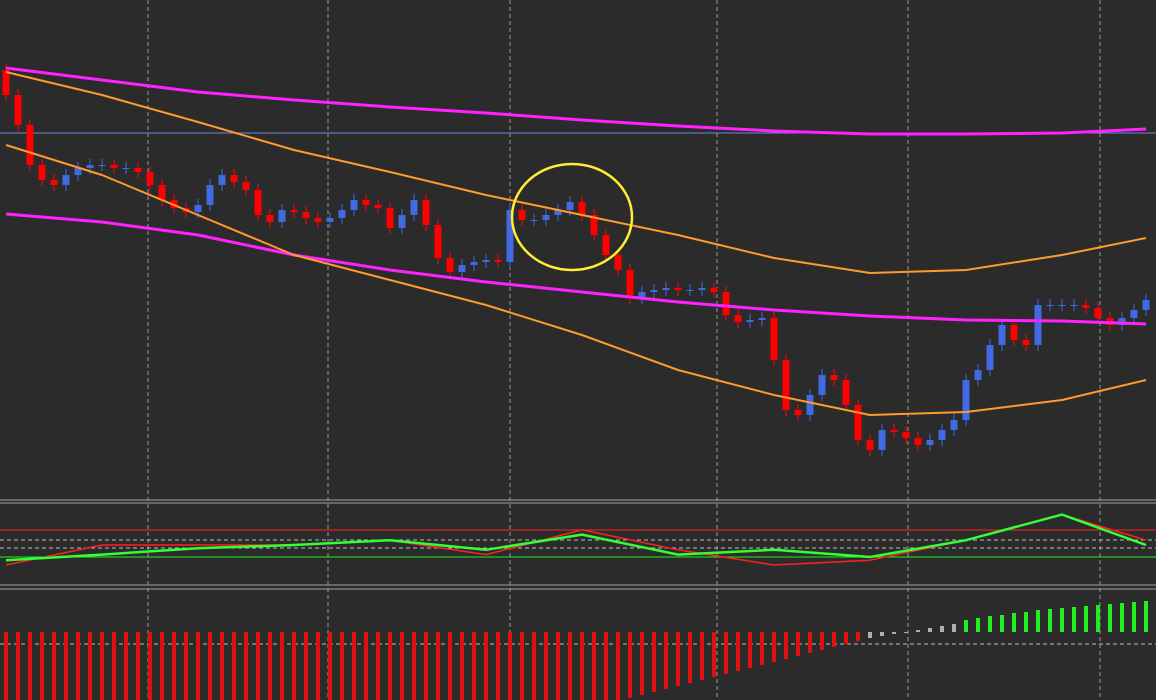 Image resolution: width=1156 pixels, height=700 pixels. What do you see at coordinates (578, 544) in the screenshot?
I see `panel-separators` at bounding box center [578, 544].